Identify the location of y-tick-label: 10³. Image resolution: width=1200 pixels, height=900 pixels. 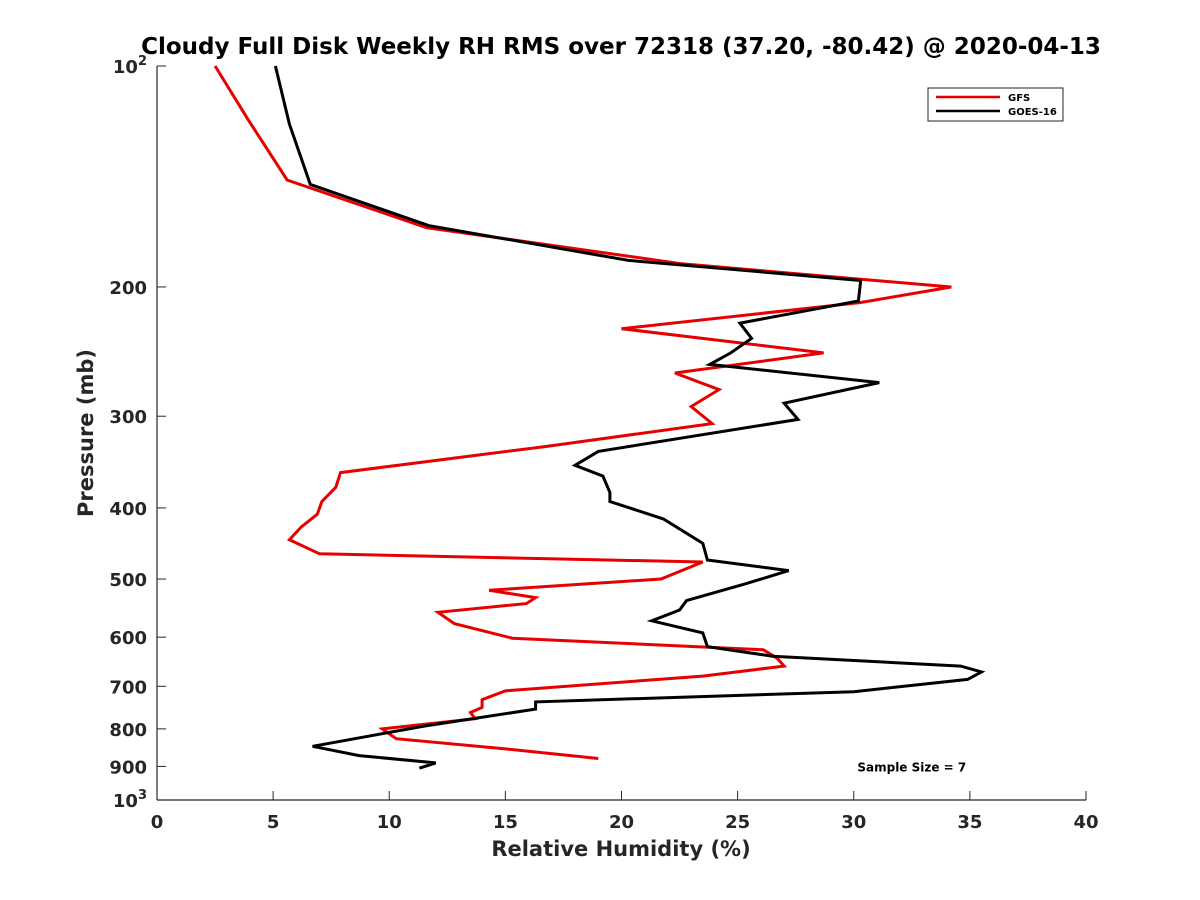
(130, 800).